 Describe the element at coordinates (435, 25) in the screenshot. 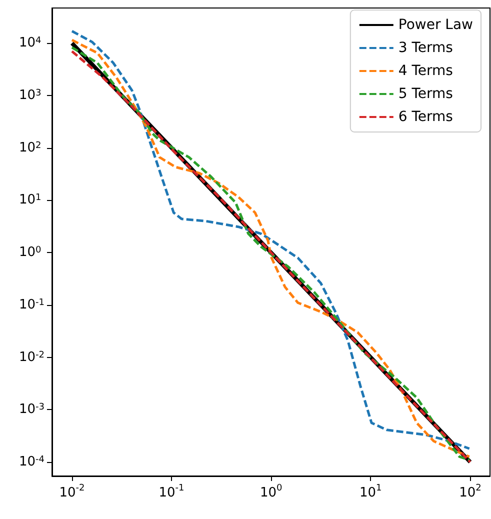

I see `legend-label: Power Law` at that location.